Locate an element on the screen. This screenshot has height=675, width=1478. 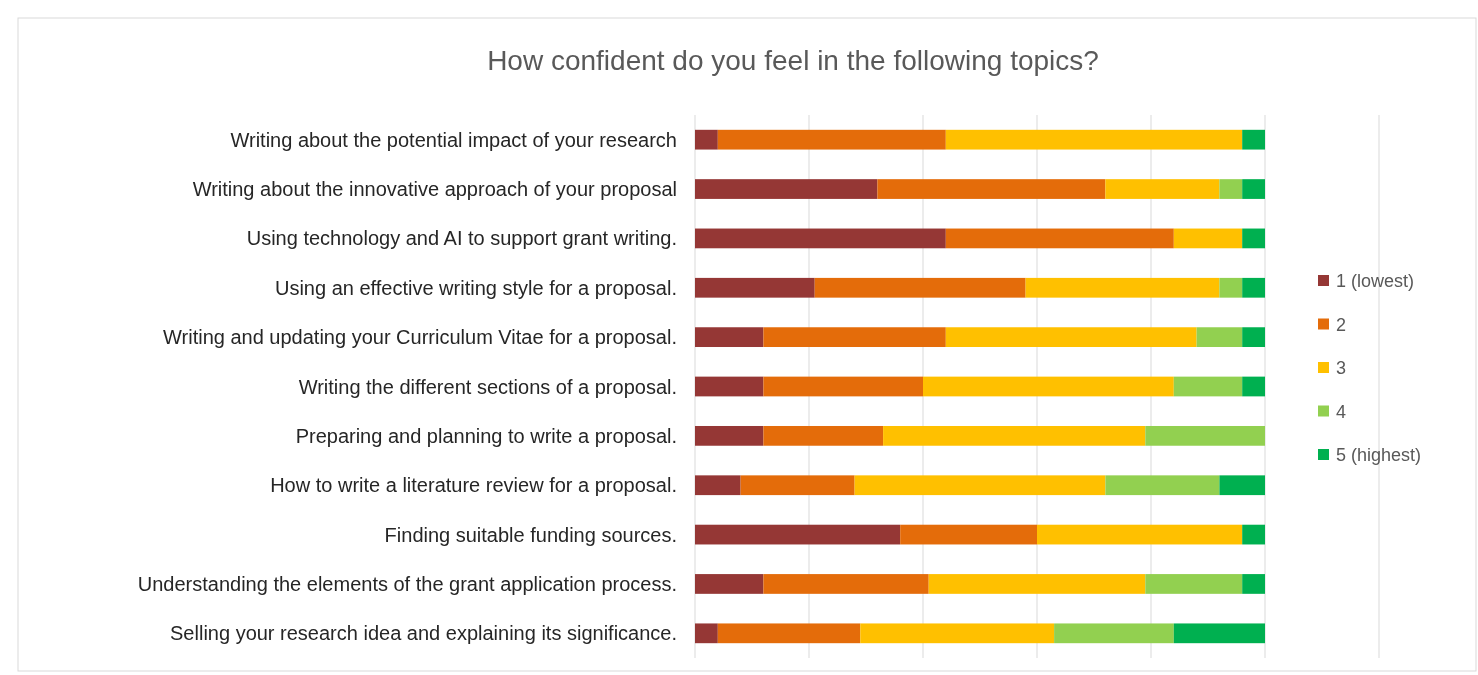
legend-label: 2 is located at coordinates (1341, 324).